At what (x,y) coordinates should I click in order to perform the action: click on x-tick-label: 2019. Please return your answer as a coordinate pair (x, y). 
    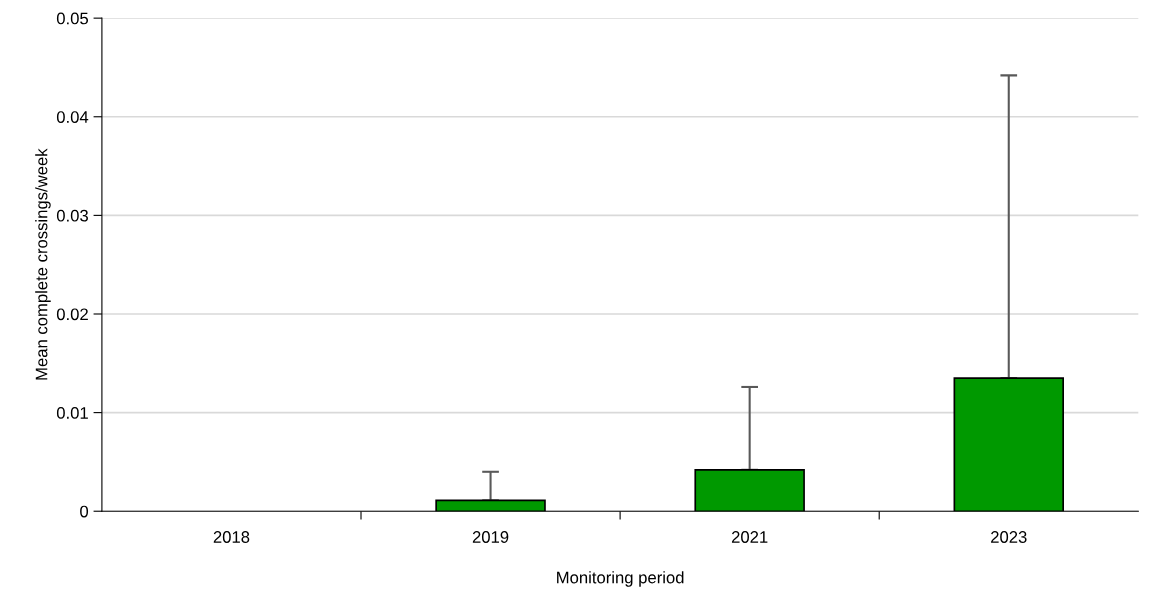
    Looking at the image, I should click on (490, 537).